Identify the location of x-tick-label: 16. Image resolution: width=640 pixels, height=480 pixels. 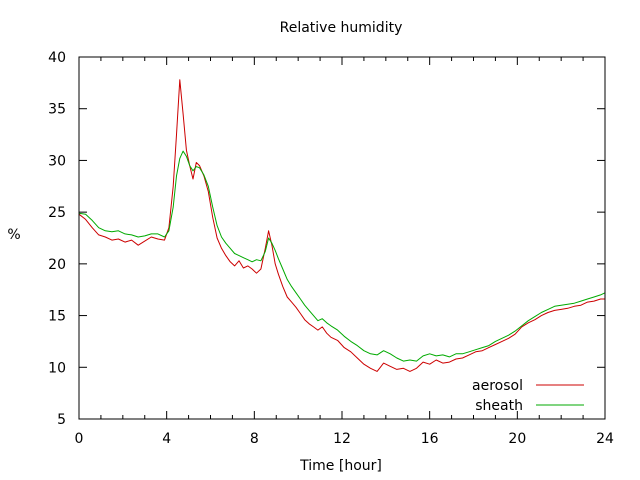
(430, 439).